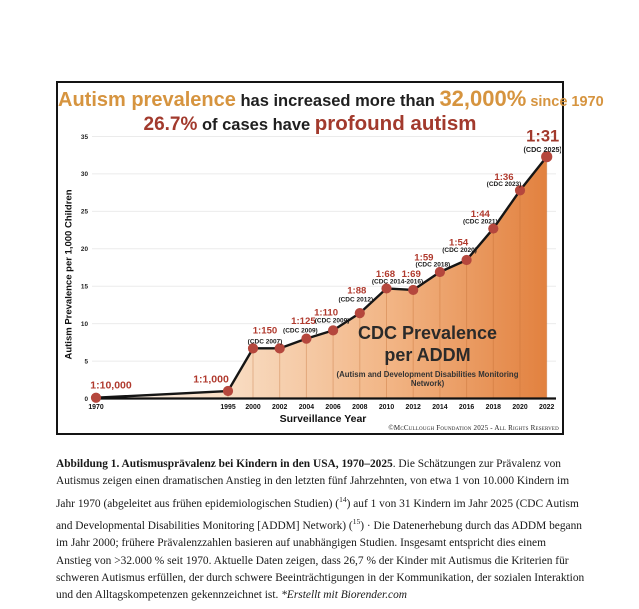 The image size is (639, 609). What do you see at coordinates (85, 268) in the screenshot?
I see `y-ticks: 0 5 10 15 20 25 30 35` at bounding box center [85, 268].